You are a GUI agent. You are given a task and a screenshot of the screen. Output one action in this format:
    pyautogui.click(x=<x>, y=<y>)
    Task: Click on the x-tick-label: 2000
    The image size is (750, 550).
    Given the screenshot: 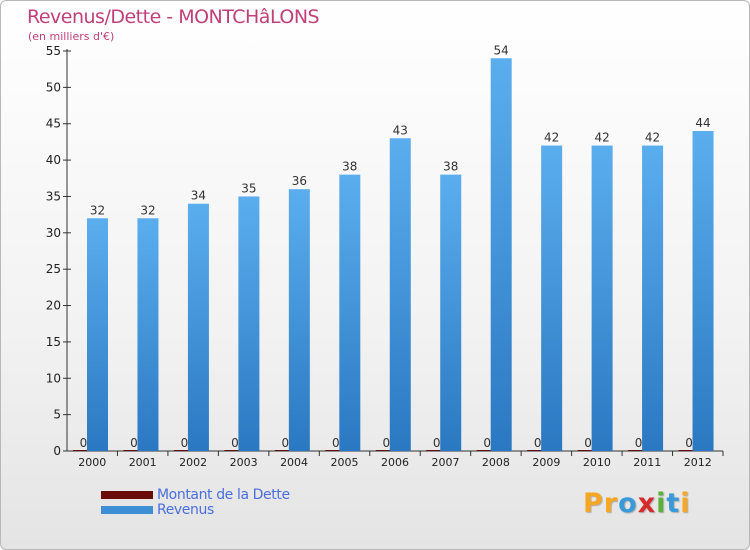 What is the action you would take?
    pyautogui.click(x=92, y=462)
    